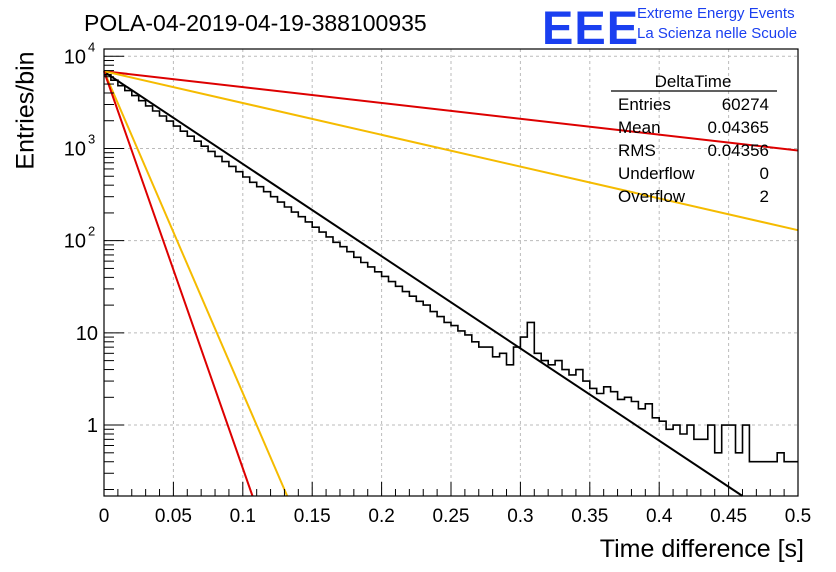 The height and width of the screenshot is (572, 836). I want to click on x-axis-ticks: 0 0.05 0.1 0.15 0.2 0.25 0.3 0.35 0.4 0.45 0.5, so click(455, 504).